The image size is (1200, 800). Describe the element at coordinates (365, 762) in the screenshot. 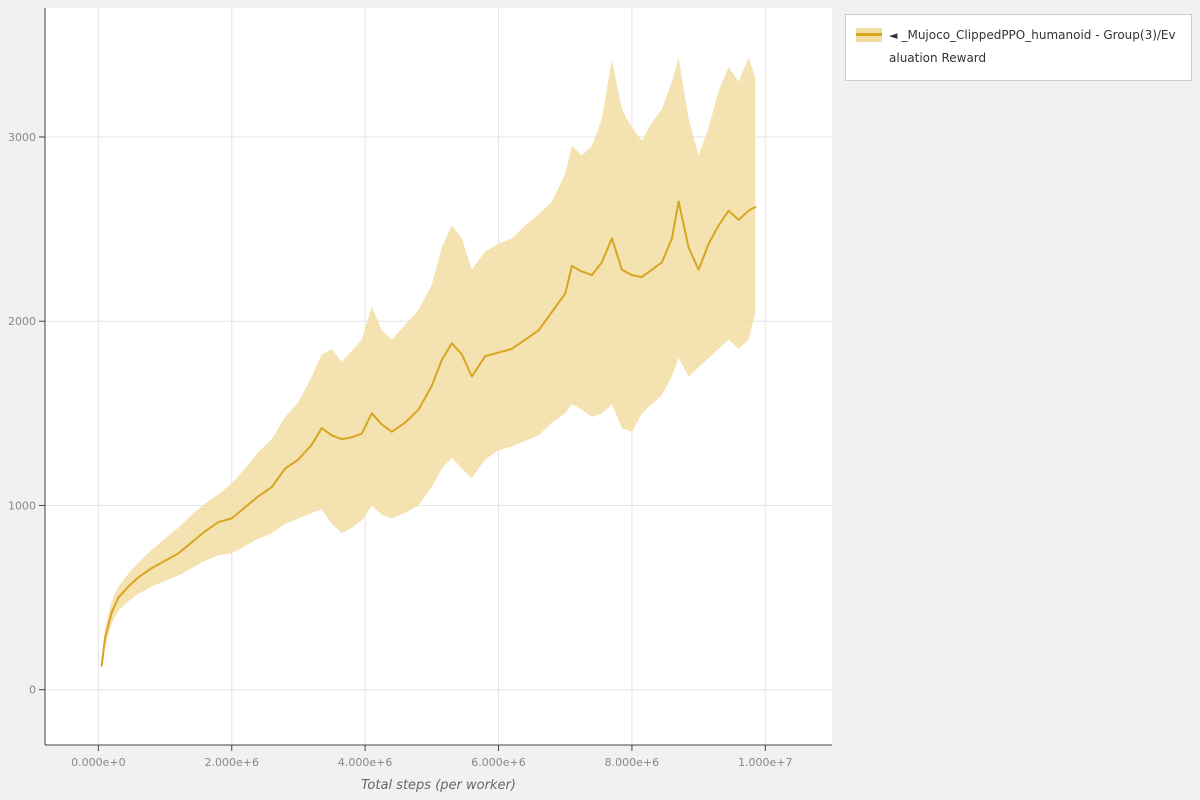

I see `x-tick-label: 4.000e+6` at that location.